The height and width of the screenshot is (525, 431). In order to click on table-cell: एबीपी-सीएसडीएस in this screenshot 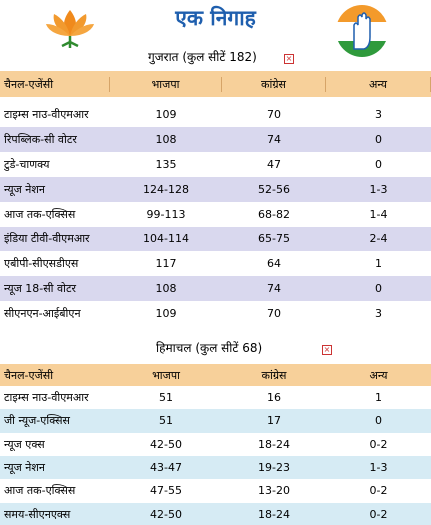, I will do `click(41, 264)`.